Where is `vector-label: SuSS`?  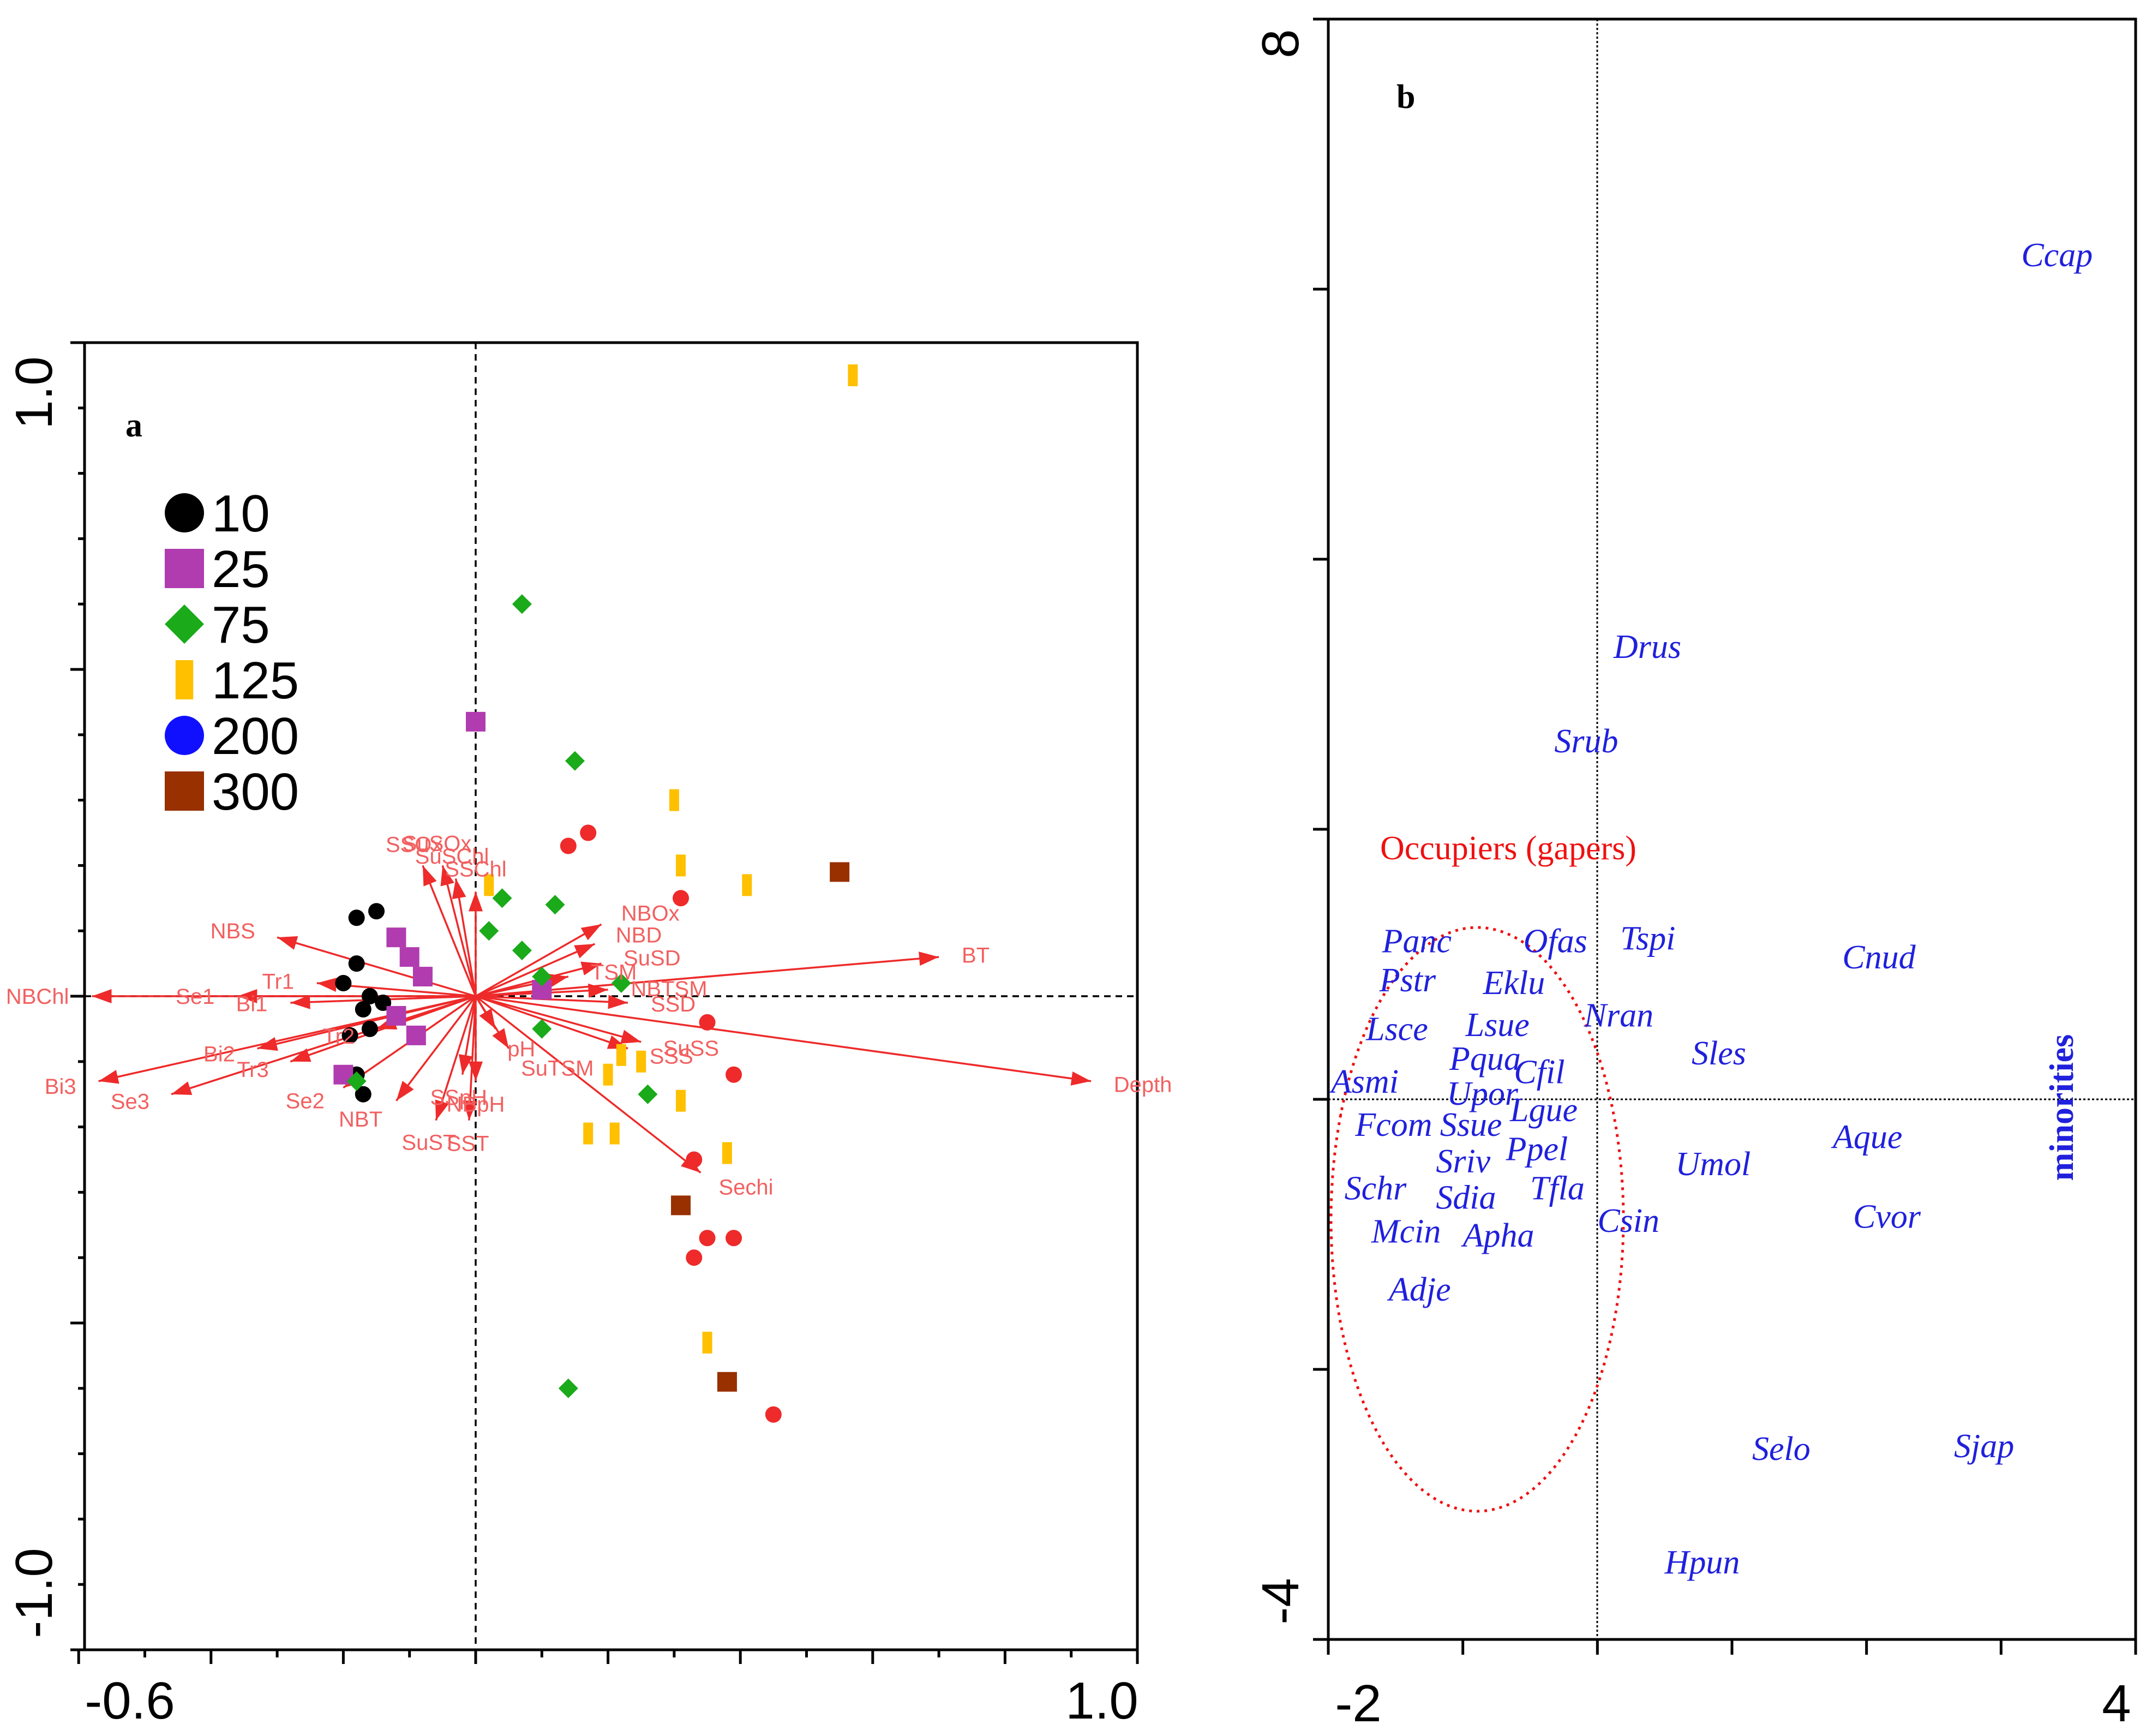
vector-label: SuSS is located at coordinates (691, 1049).